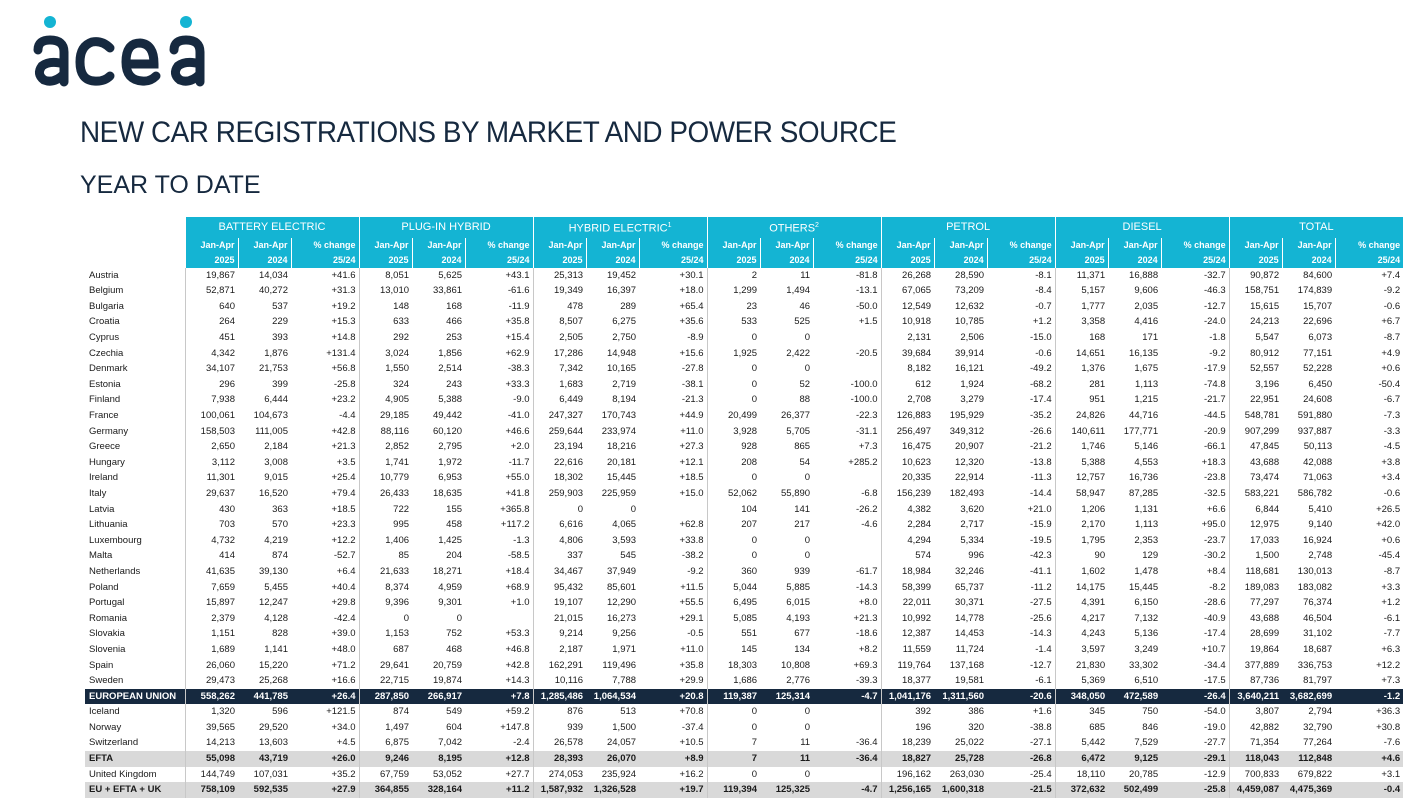 Image resolution: width=1425 pixels, height=812 pixels. What do you see at coordinates (1214, 384) in the screenshot?
I see `change-cell: -74.8` at bounding box center [1214, 384].